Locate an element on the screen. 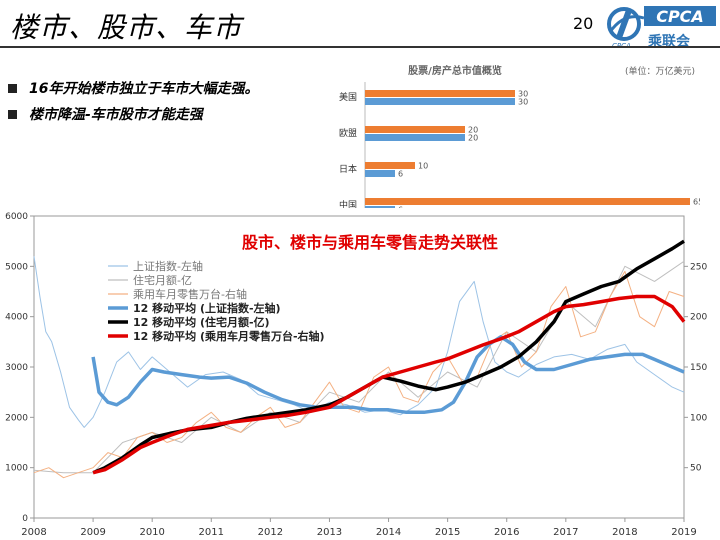 Image resolution: width=720 pixels, height=540 pixels. y-right-tick-label: 200 is located at coordinates (698, 318).